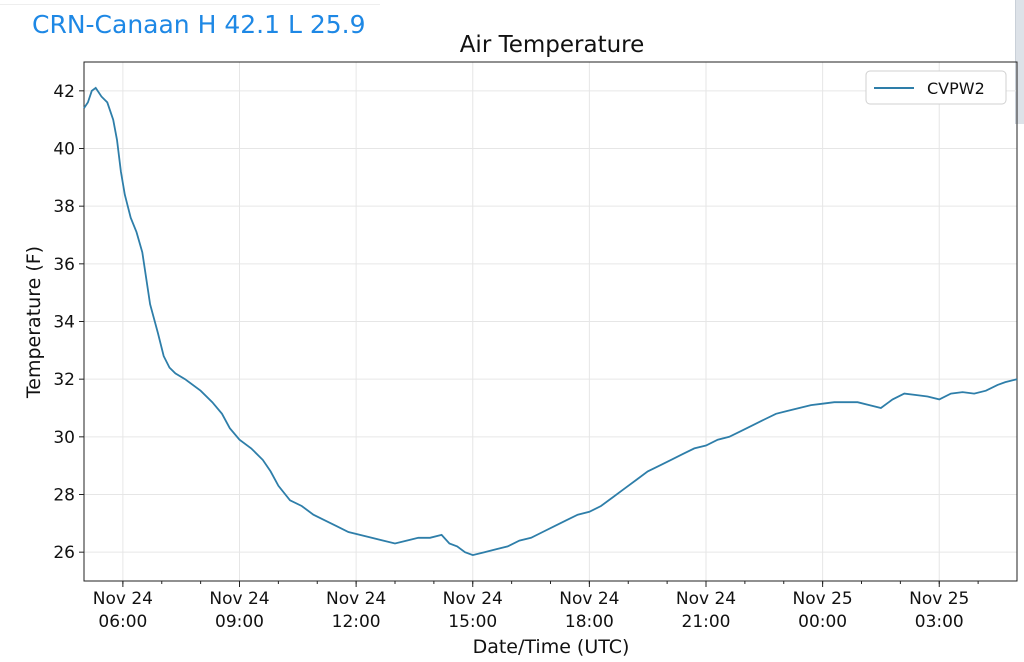  I want to click on legend-box, so click(936, 87).